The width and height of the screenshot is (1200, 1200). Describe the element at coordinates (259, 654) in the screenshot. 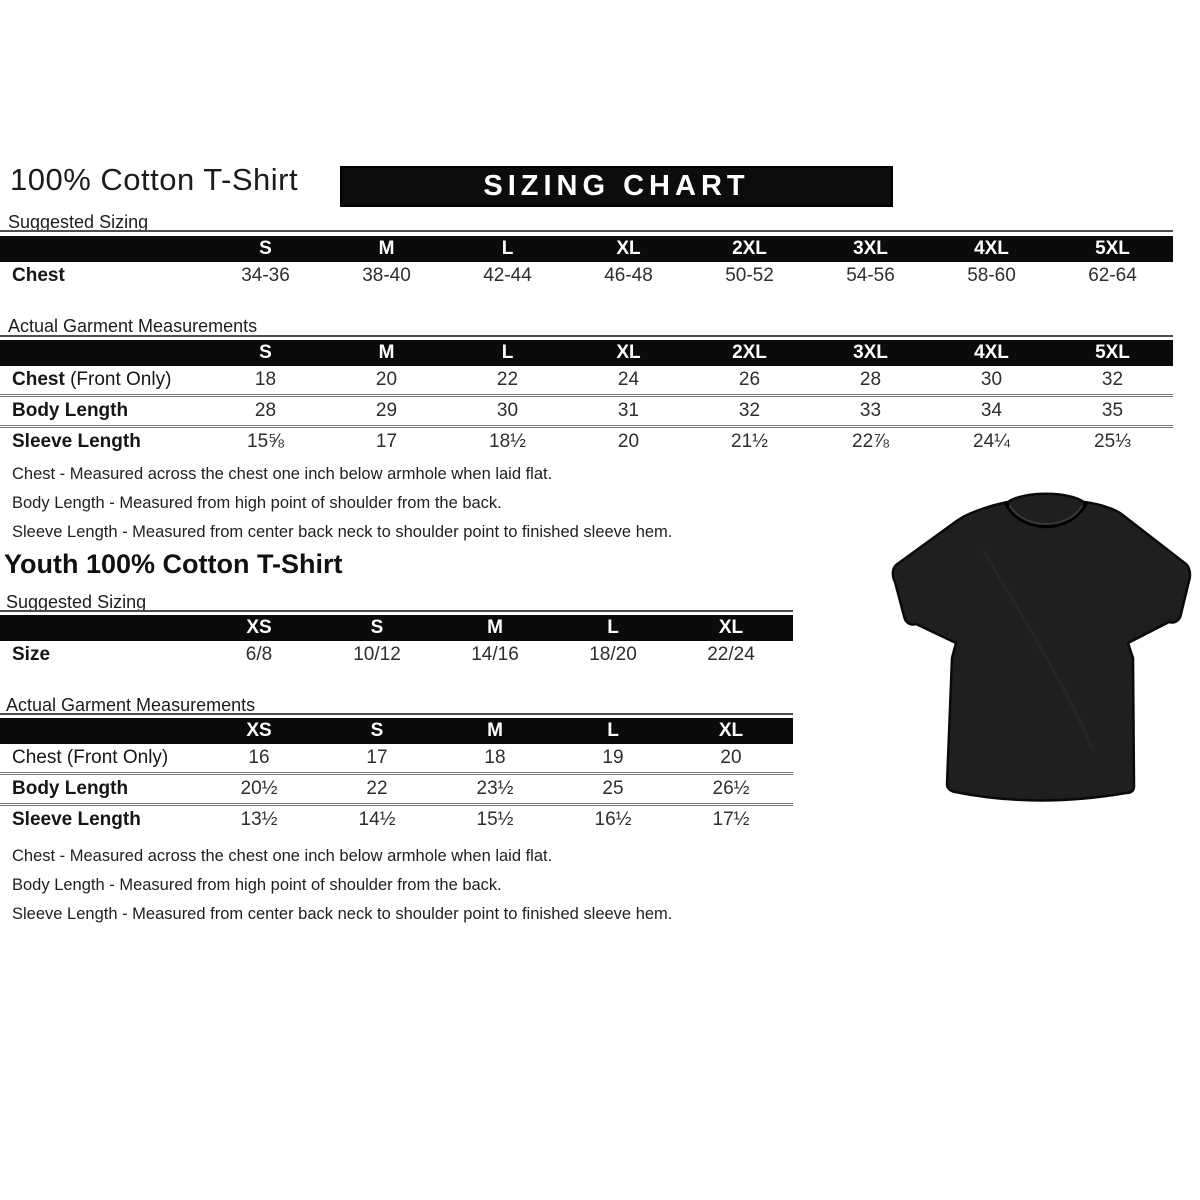

I see `table-cell: 6/8` at that location.